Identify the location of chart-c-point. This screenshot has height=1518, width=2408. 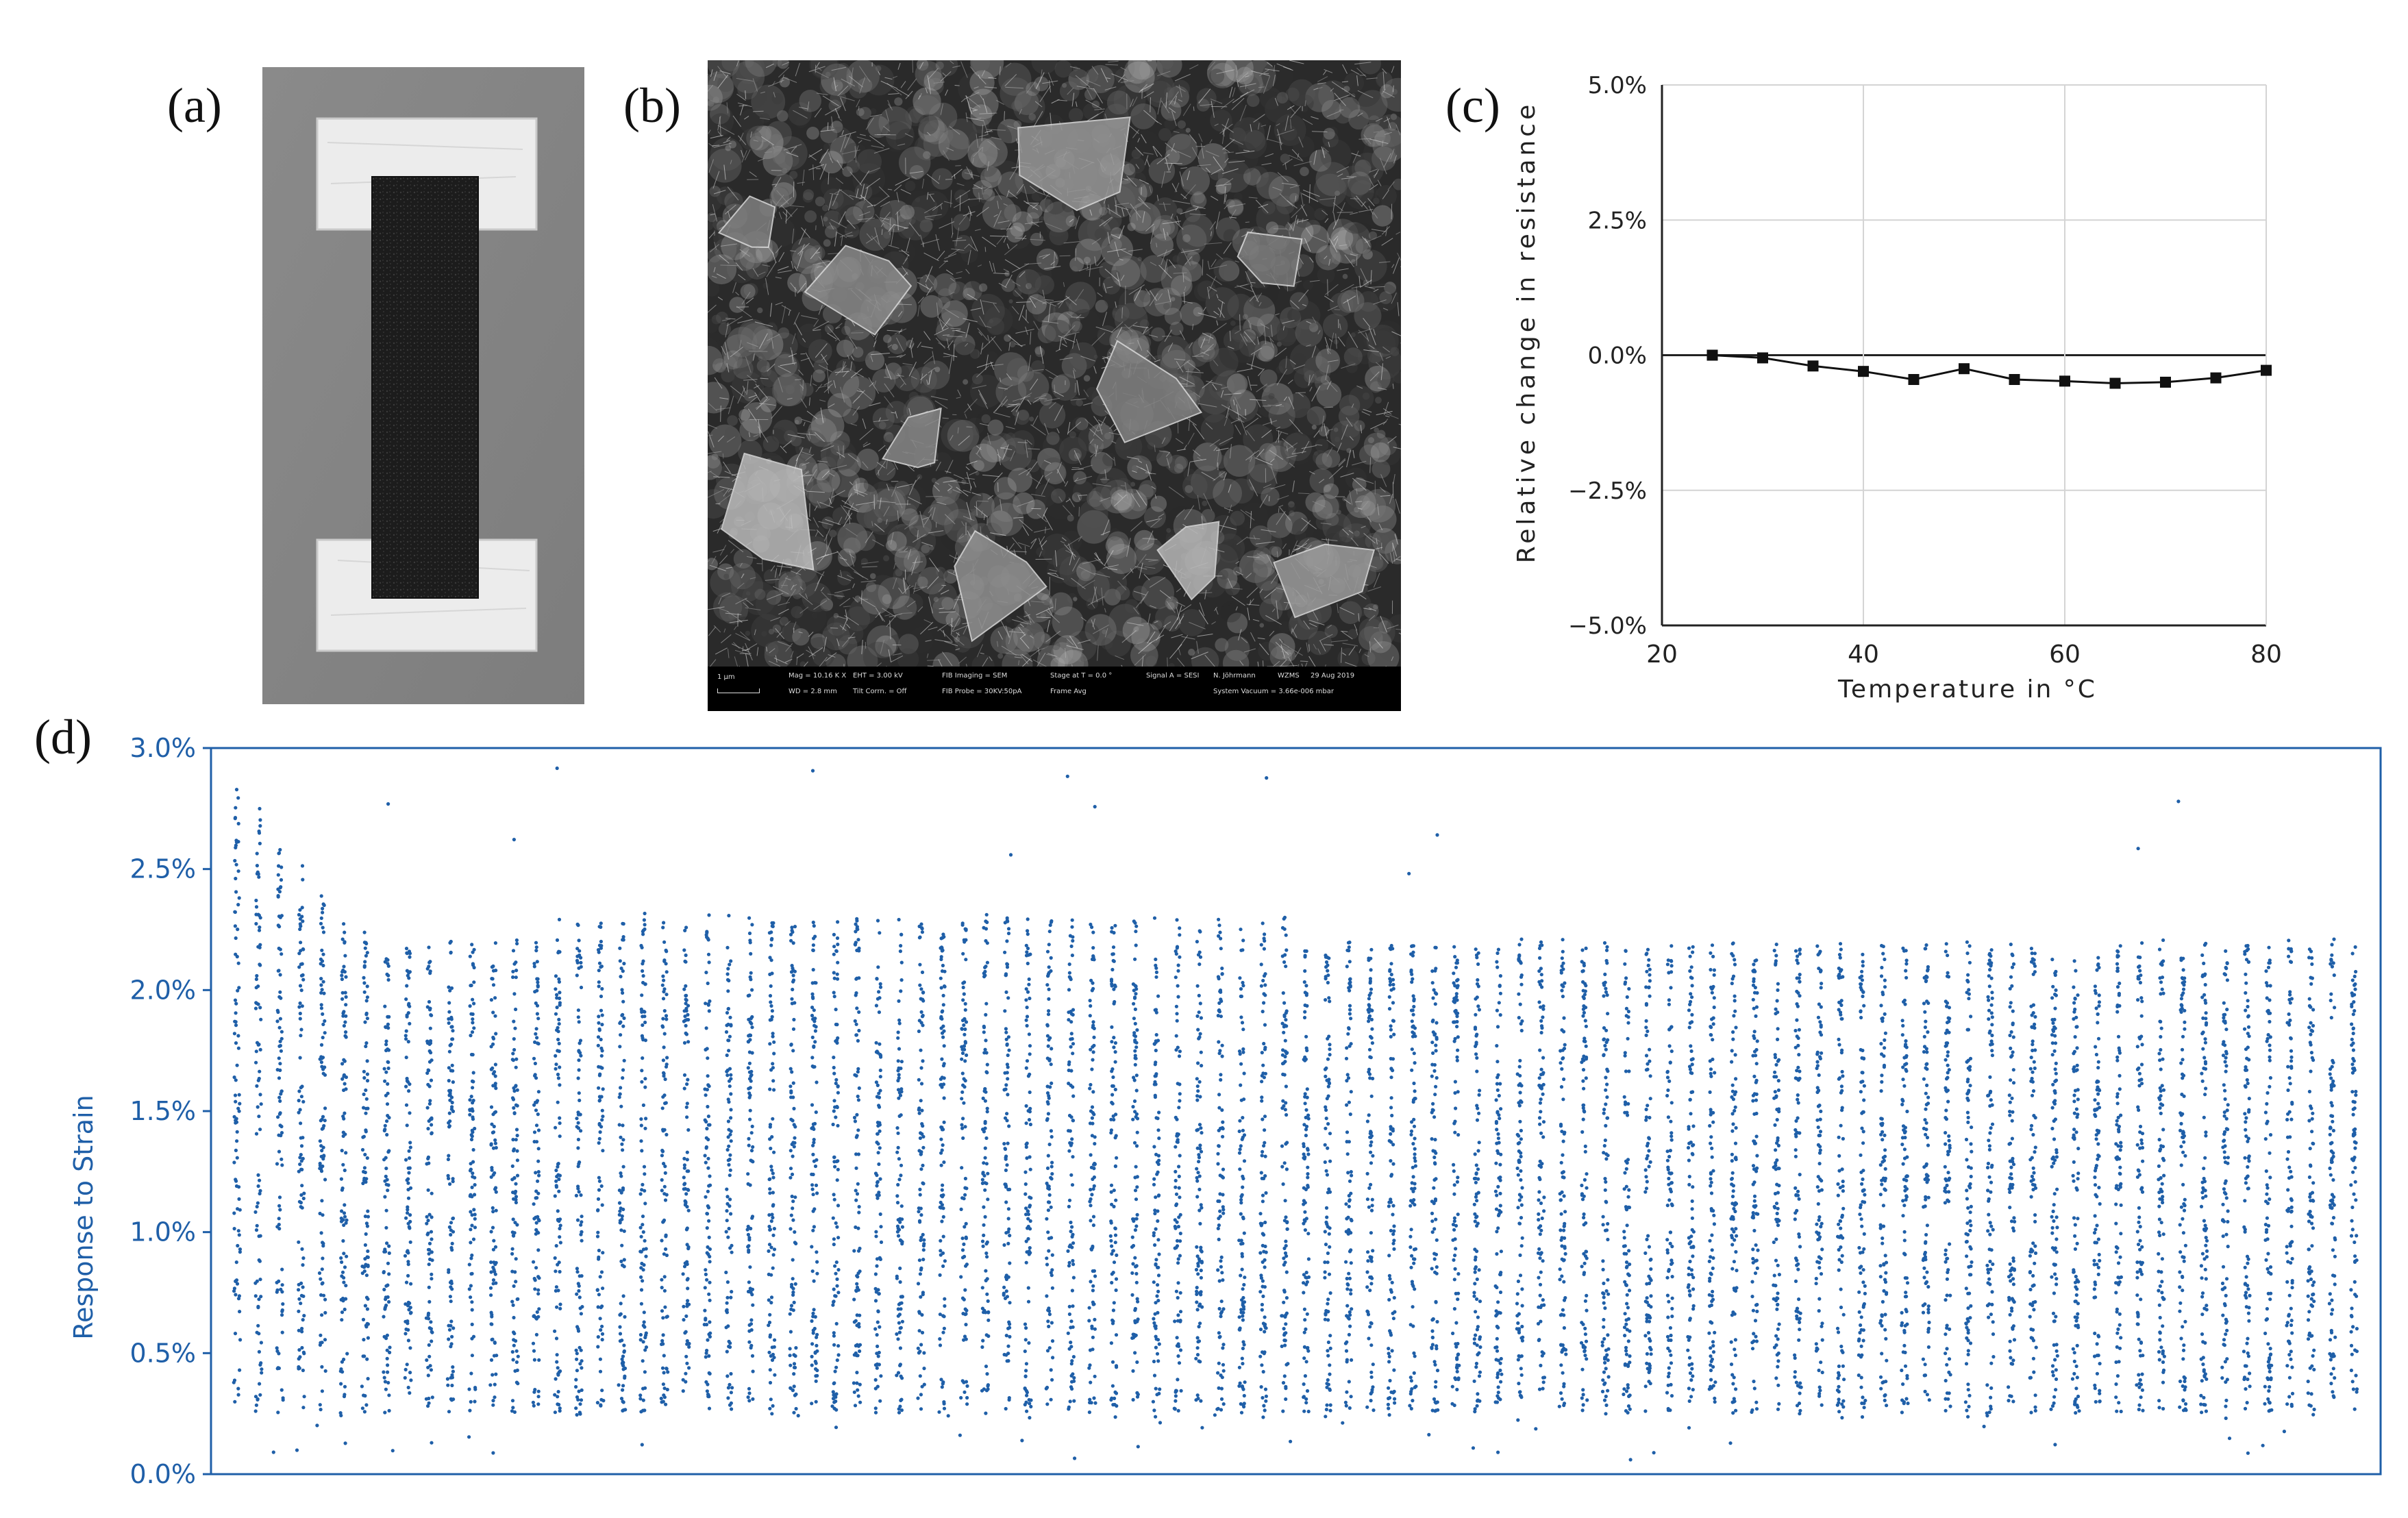
(2014, 379).